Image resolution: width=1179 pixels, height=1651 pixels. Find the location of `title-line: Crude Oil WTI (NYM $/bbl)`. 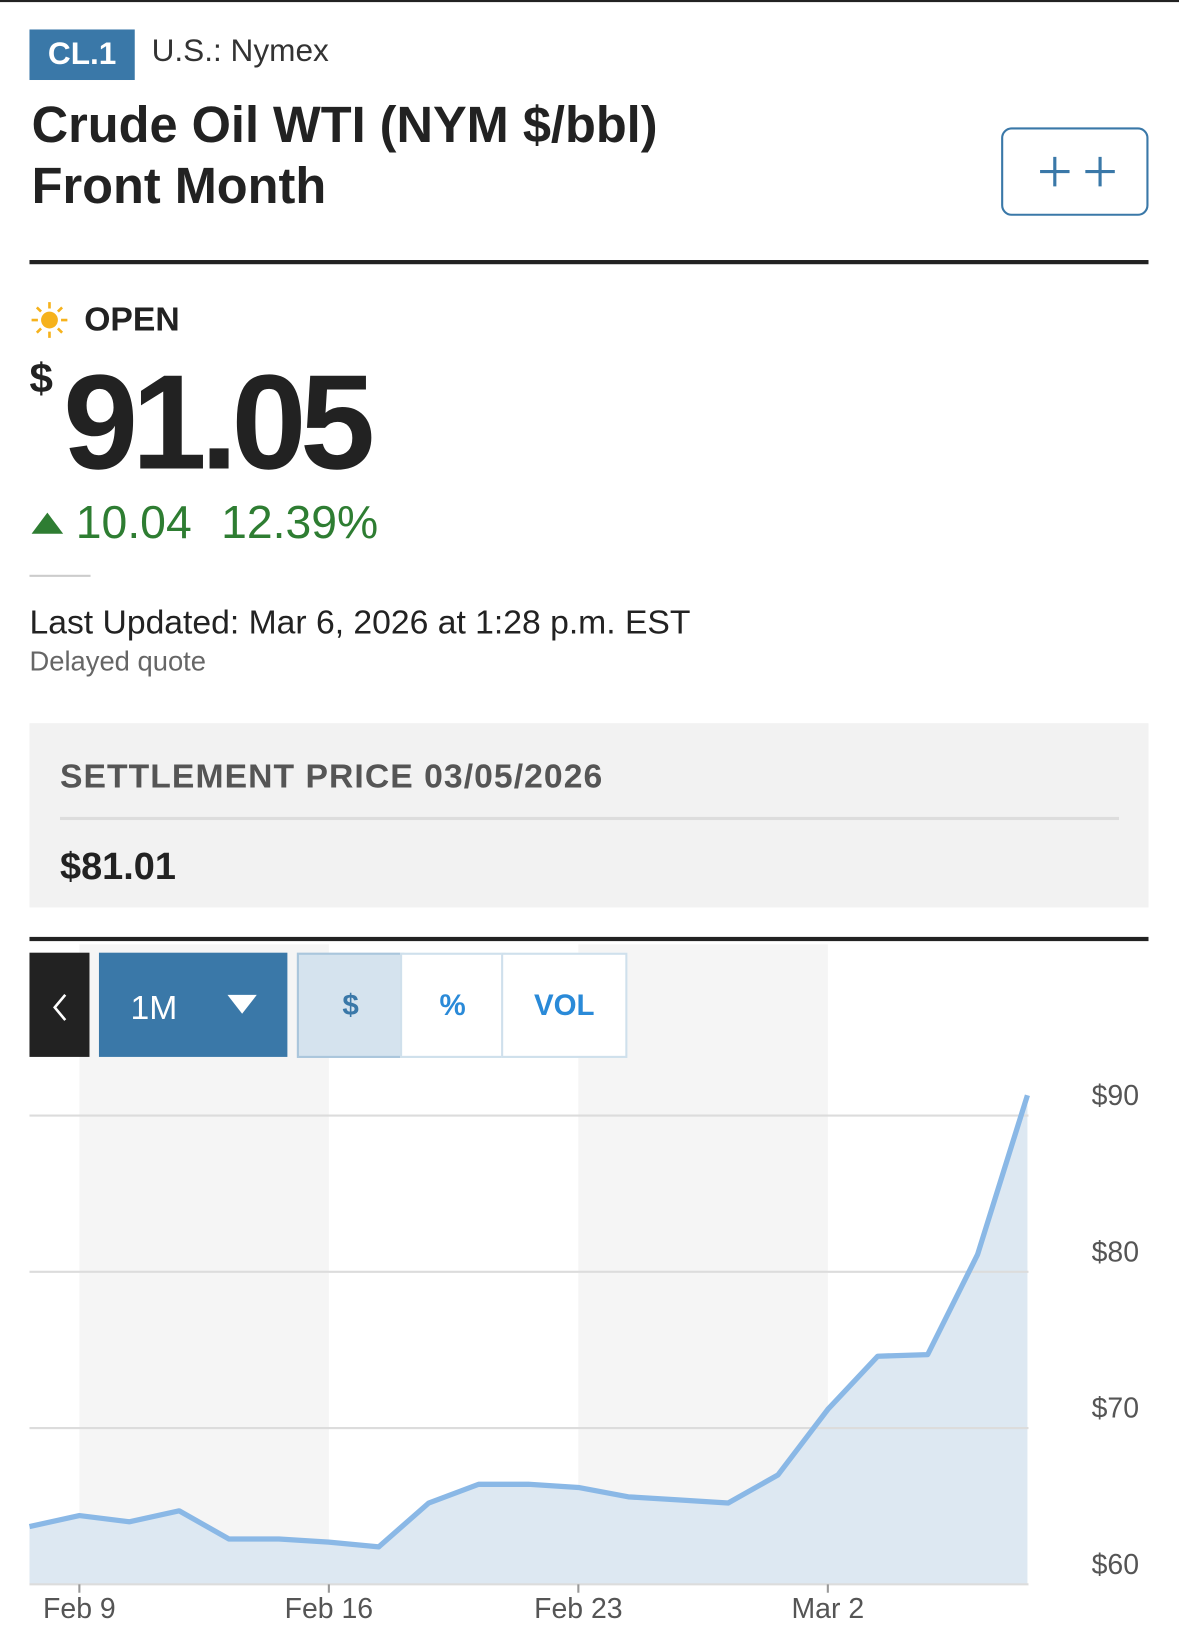

title-line: Crude Oil WTI (NYM $/bbl) is located at coordinates (344, 125).